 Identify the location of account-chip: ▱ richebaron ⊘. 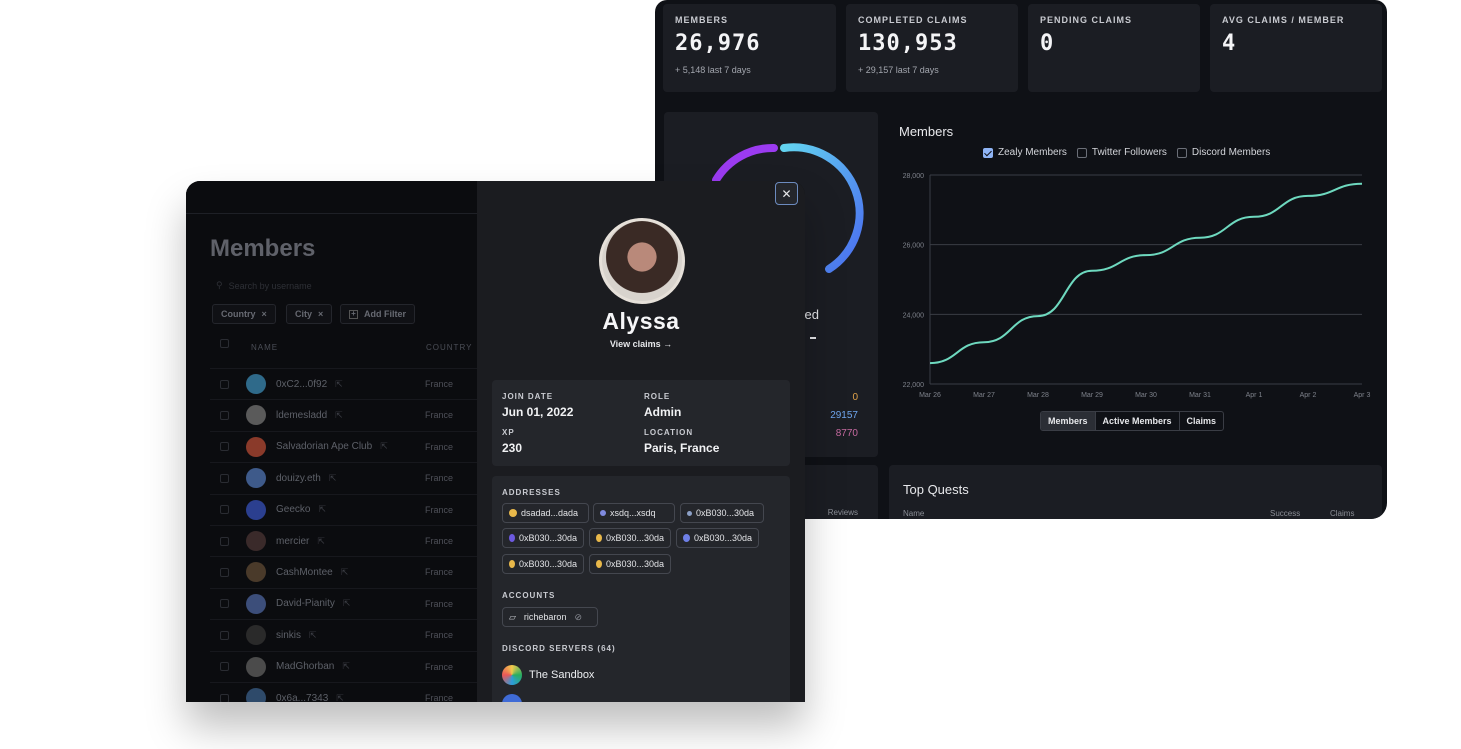
(550, 617).